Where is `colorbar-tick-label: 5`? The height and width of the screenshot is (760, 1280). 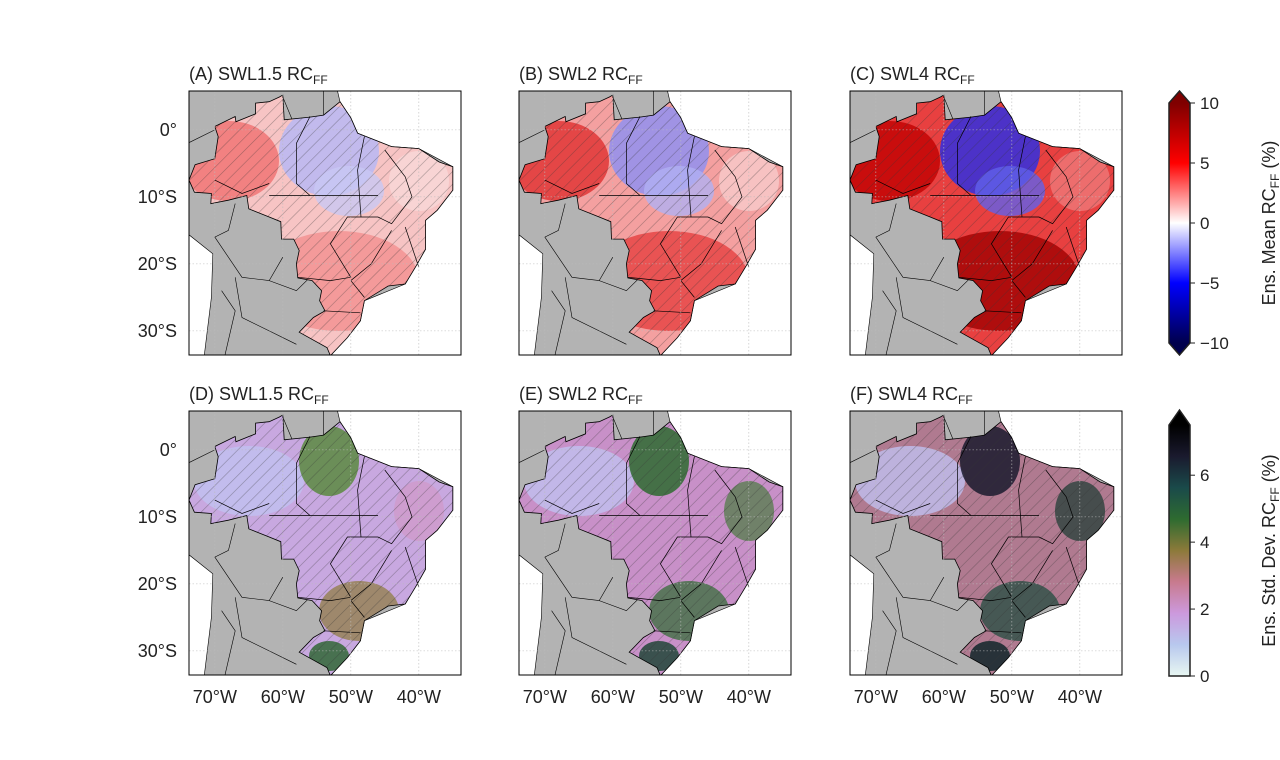
colorbar-tick-label: 5 is located at coordinates (1204, 163).